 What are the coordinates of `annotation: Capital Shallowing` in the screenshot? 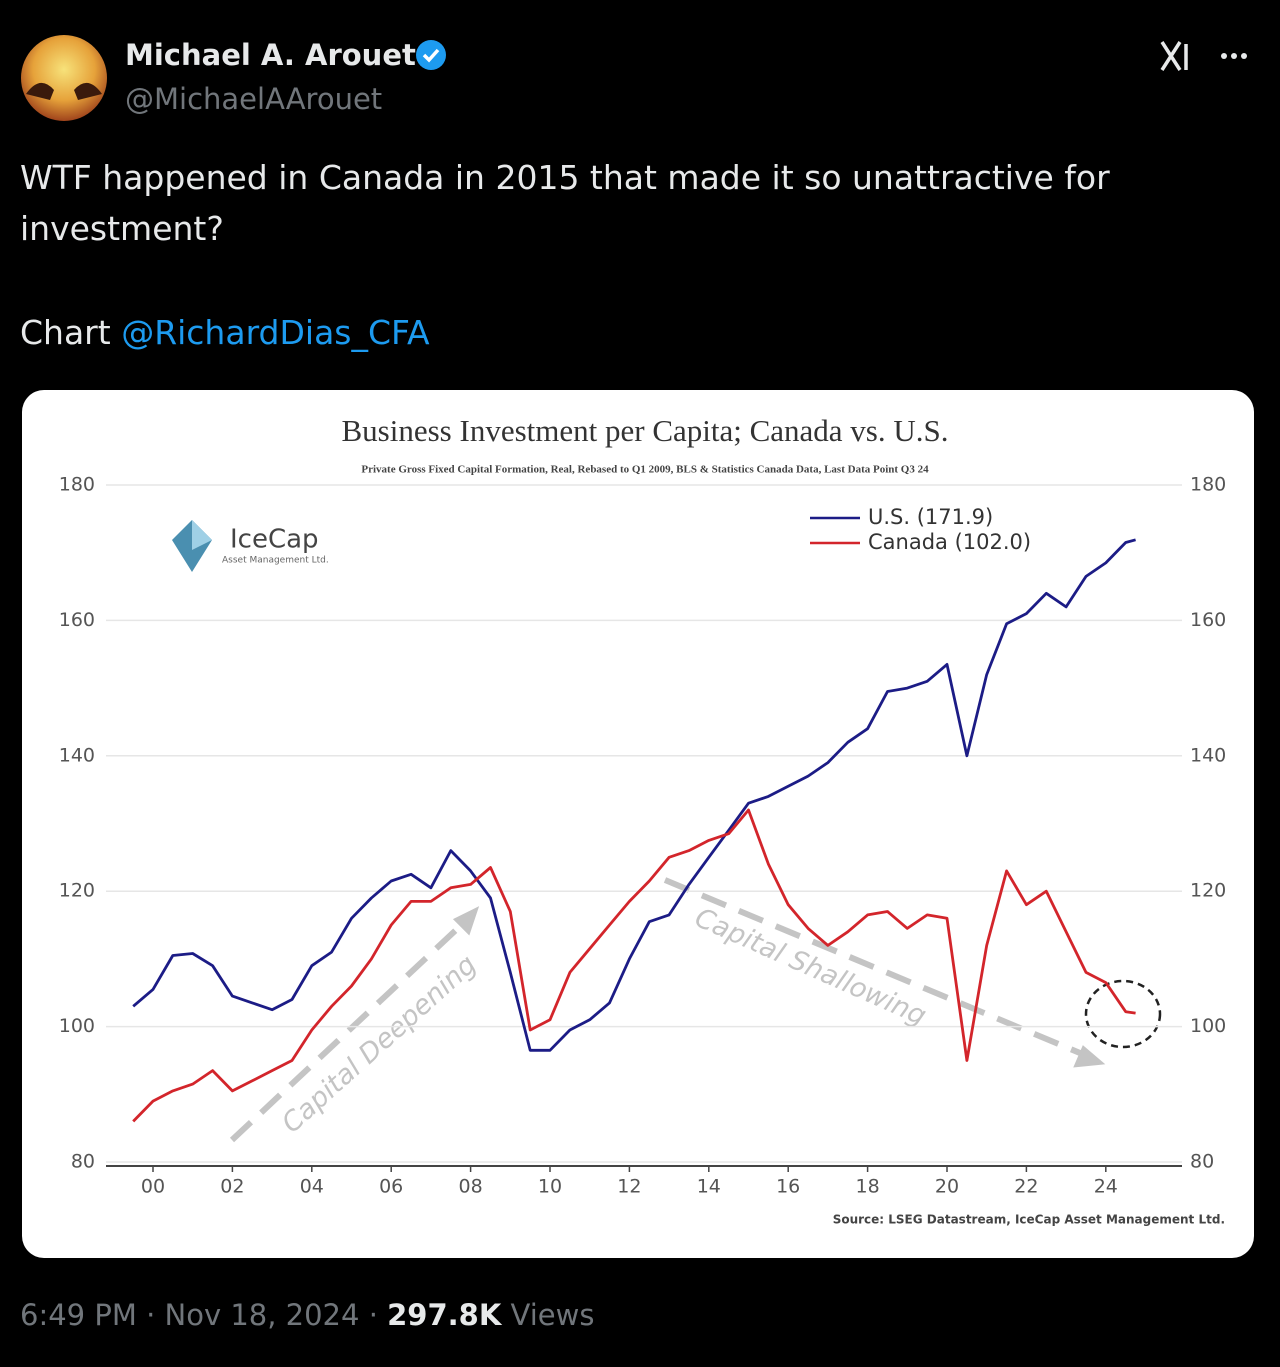 It's located at (810, 967).